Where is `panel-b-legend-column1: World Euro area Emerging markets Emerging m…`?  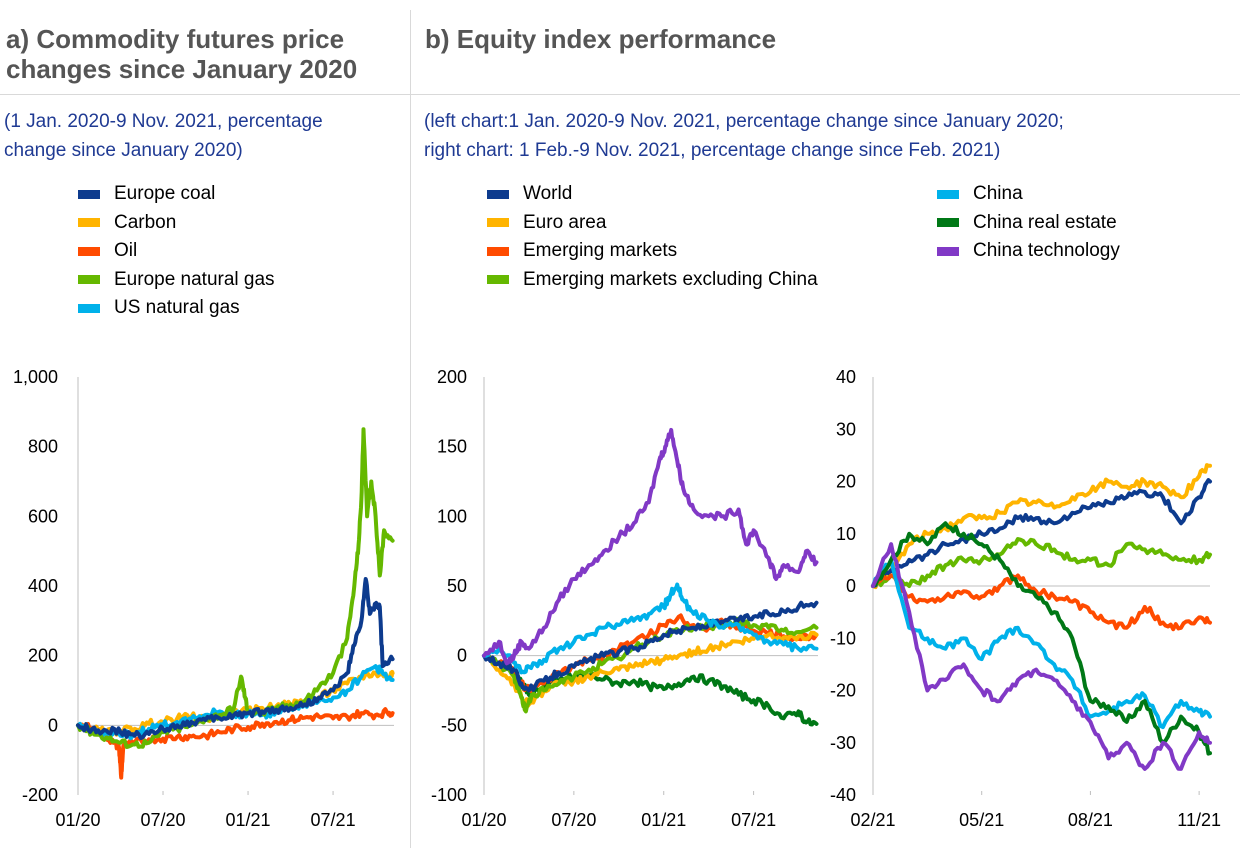 panel-b-legend-column1: World Euro area Emerging markets Emerging m… is located at coordinates (652, 237).